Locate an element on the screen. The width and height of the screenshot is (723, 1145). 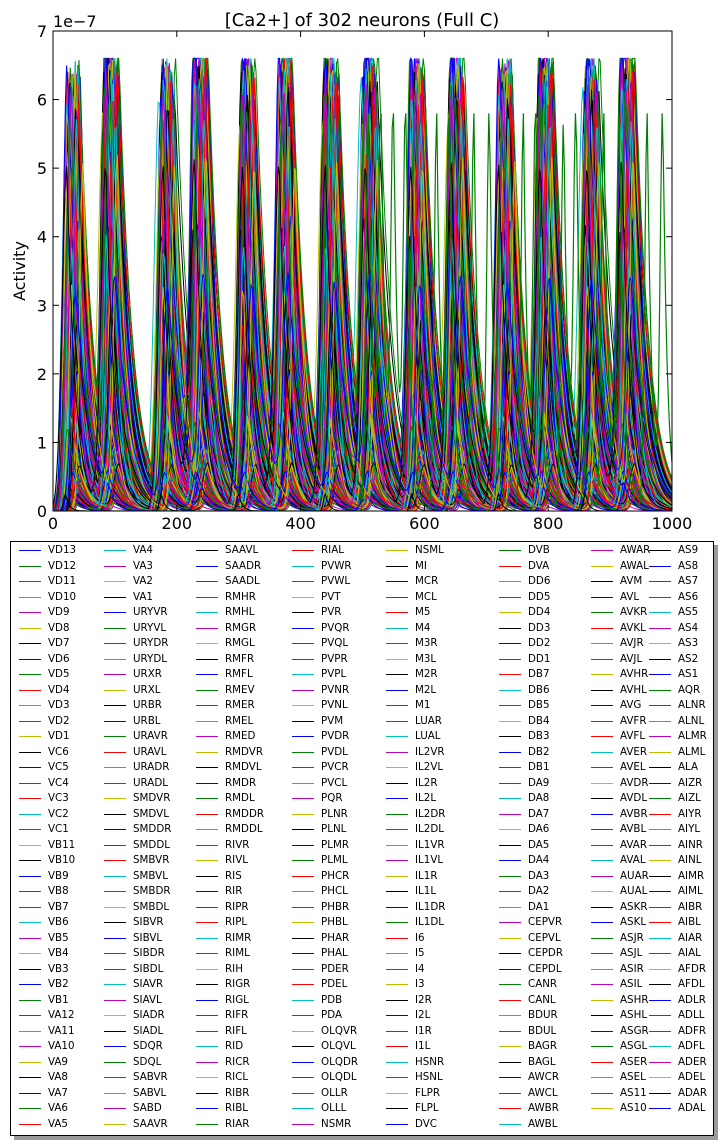
legend-label: OLQVL is located at coordinates (338, 1046).